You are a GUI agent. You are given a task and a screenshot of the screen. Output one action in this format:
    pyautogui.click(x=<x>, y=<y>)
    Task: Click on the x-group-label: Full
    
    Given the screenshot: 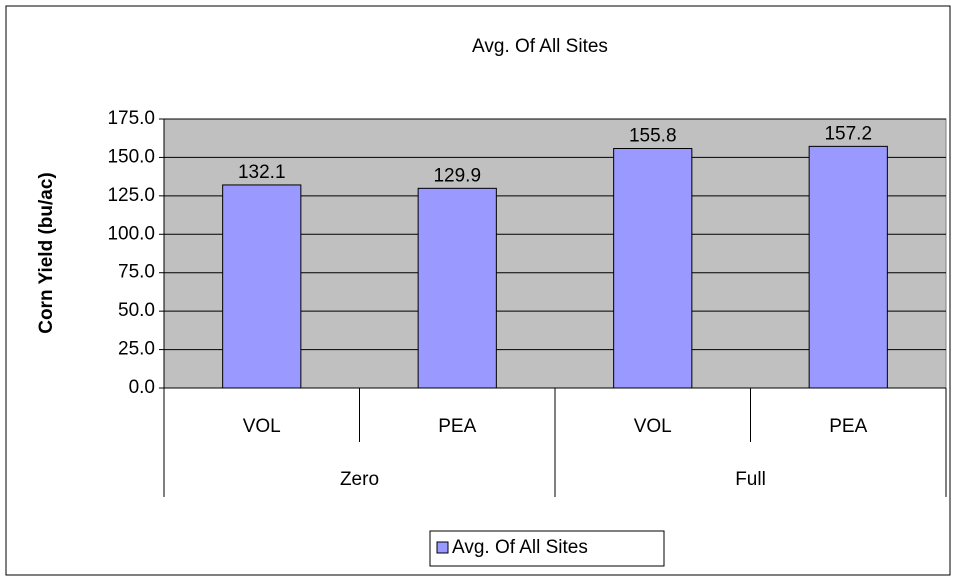 What is the action you would take?
    pyautogui.click(x=750, y=479)
    